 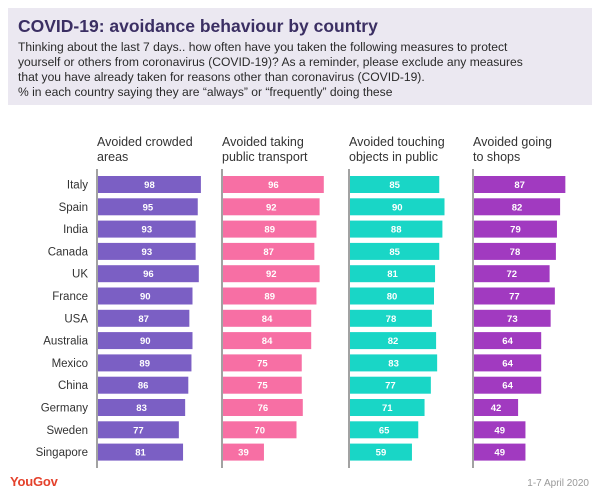 I want to click on country-label: Singapore, so click(x=62, y=453).